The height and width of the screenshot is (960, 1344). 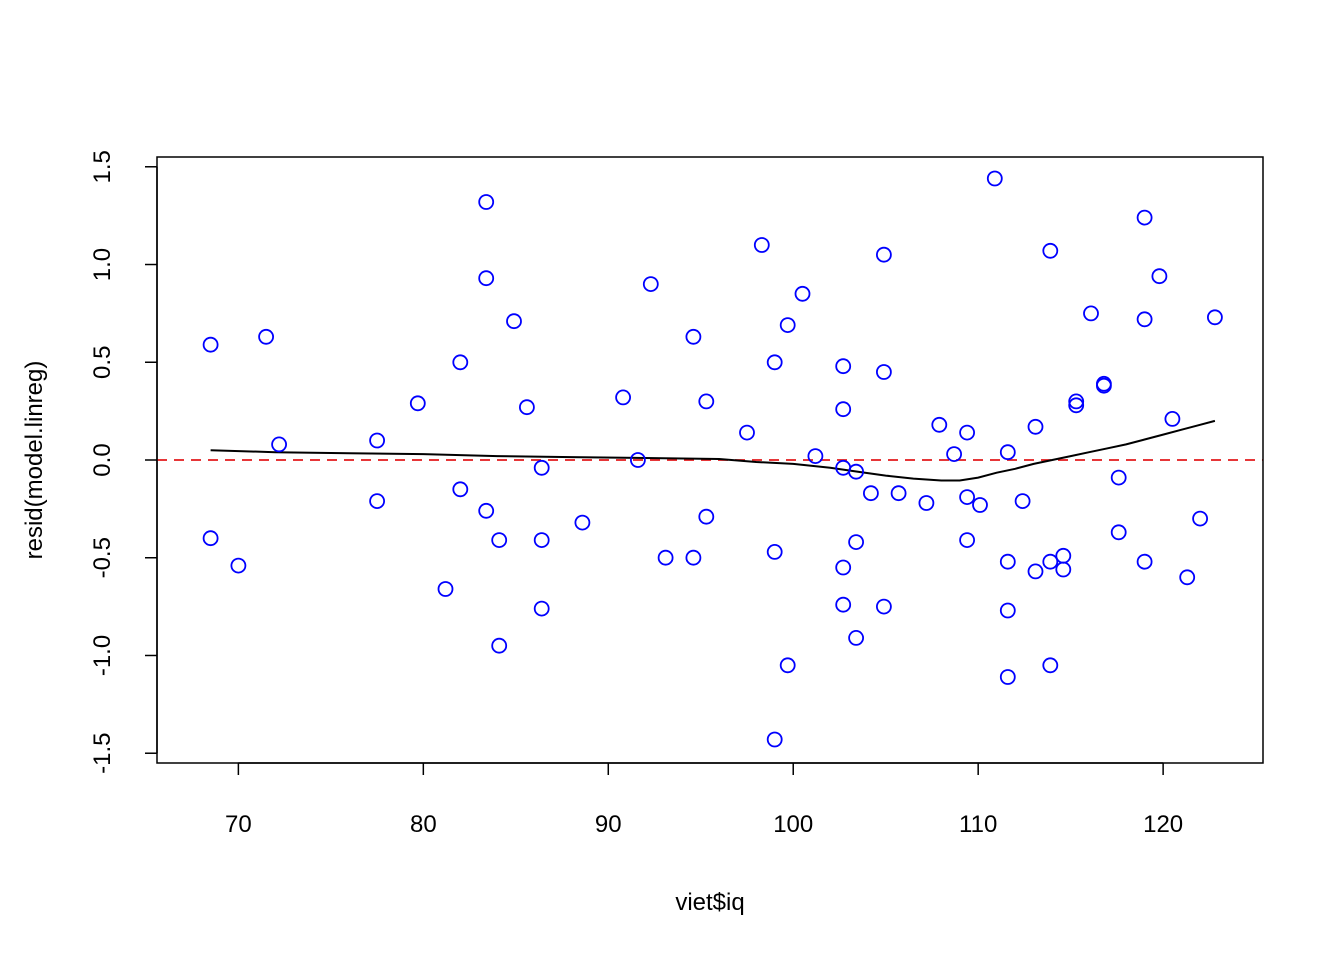 I want to click on y-tick-label: 0.5, so click(x=102, y=362).